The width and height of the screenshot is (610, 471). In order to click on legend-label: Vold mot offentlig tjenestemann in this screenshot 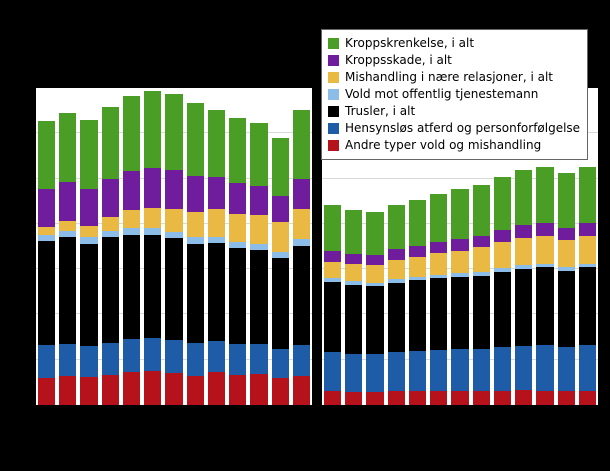, I will do `click(442, 94)`.